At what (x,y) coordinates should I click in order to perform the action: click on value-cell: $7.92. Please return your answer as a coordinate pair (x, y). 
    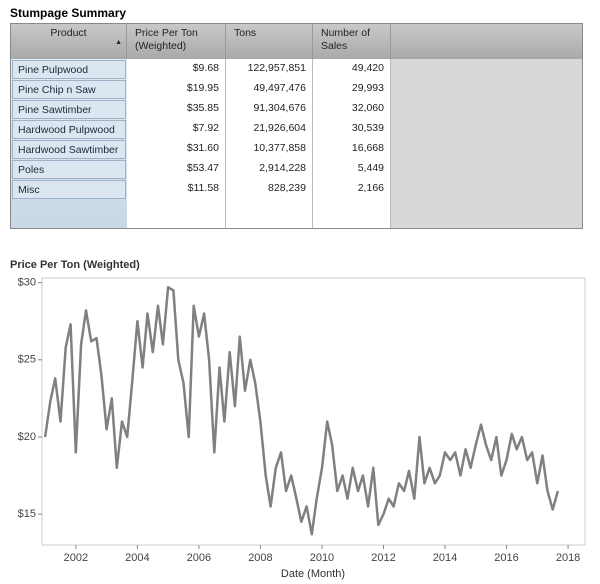
    Looking at the image, I should click on (205, 128).